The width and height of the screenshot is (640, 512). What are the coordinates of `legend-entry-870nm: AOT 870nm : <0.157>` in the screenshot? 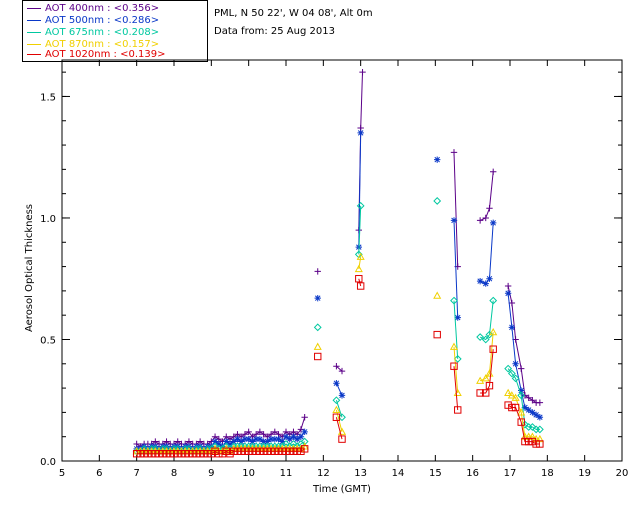 It's located at (93, 45).